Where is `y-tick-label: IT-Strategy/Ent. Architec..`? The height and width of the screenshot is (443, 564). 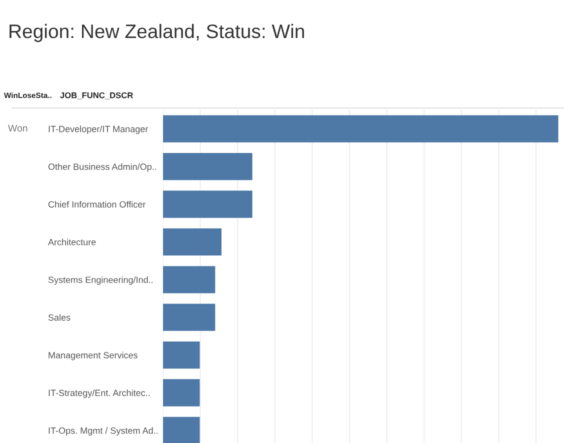
y-tick-label: IT-Strategy/Ent. Architec.. is located at coordinates (99, 393).